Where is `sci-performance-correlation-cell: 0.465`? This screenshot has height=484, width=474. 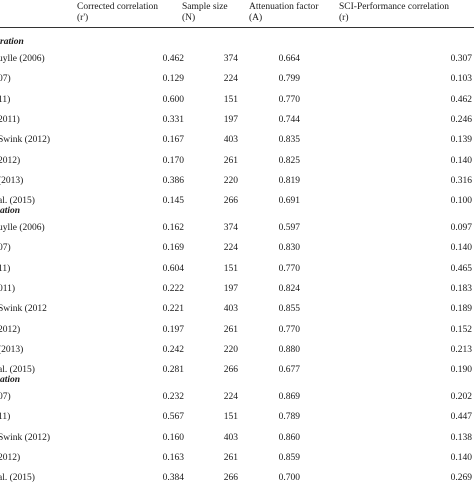 sci-performance-correlation-cell: 0.465 is located at coordinates (461, 268).